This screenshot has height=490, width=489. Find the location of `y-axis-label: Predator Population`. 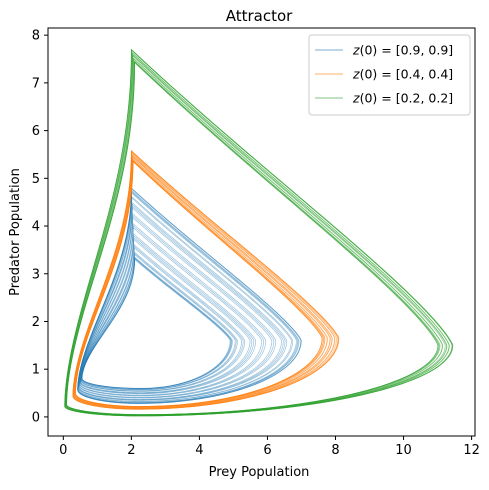

y-axis-label: Predator Population is located at coordinates (15, 232).